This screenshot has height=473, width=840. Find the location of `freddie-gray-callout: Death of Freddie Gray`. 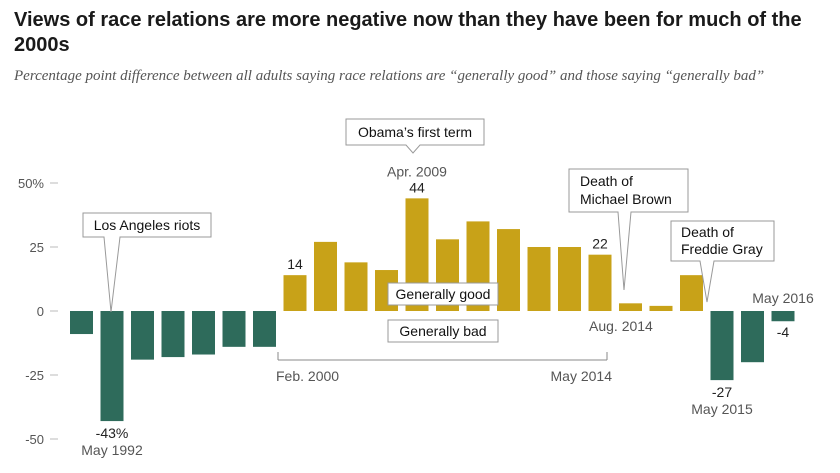

freddie-gray-callout: Death of Freddie Gray is located at coordinates (722, 261).